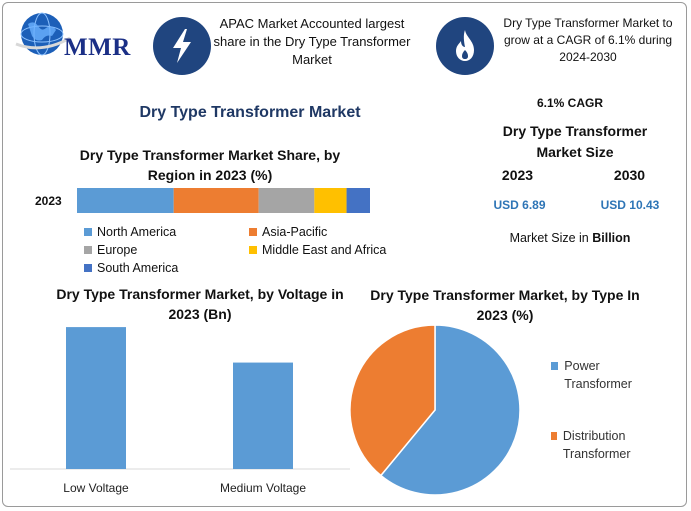 This screenshot has width=691, height=511. Describe the element at coordinates (324, 250) in the screenshot. I see `legend-label: Middle East and Africa` at that location.